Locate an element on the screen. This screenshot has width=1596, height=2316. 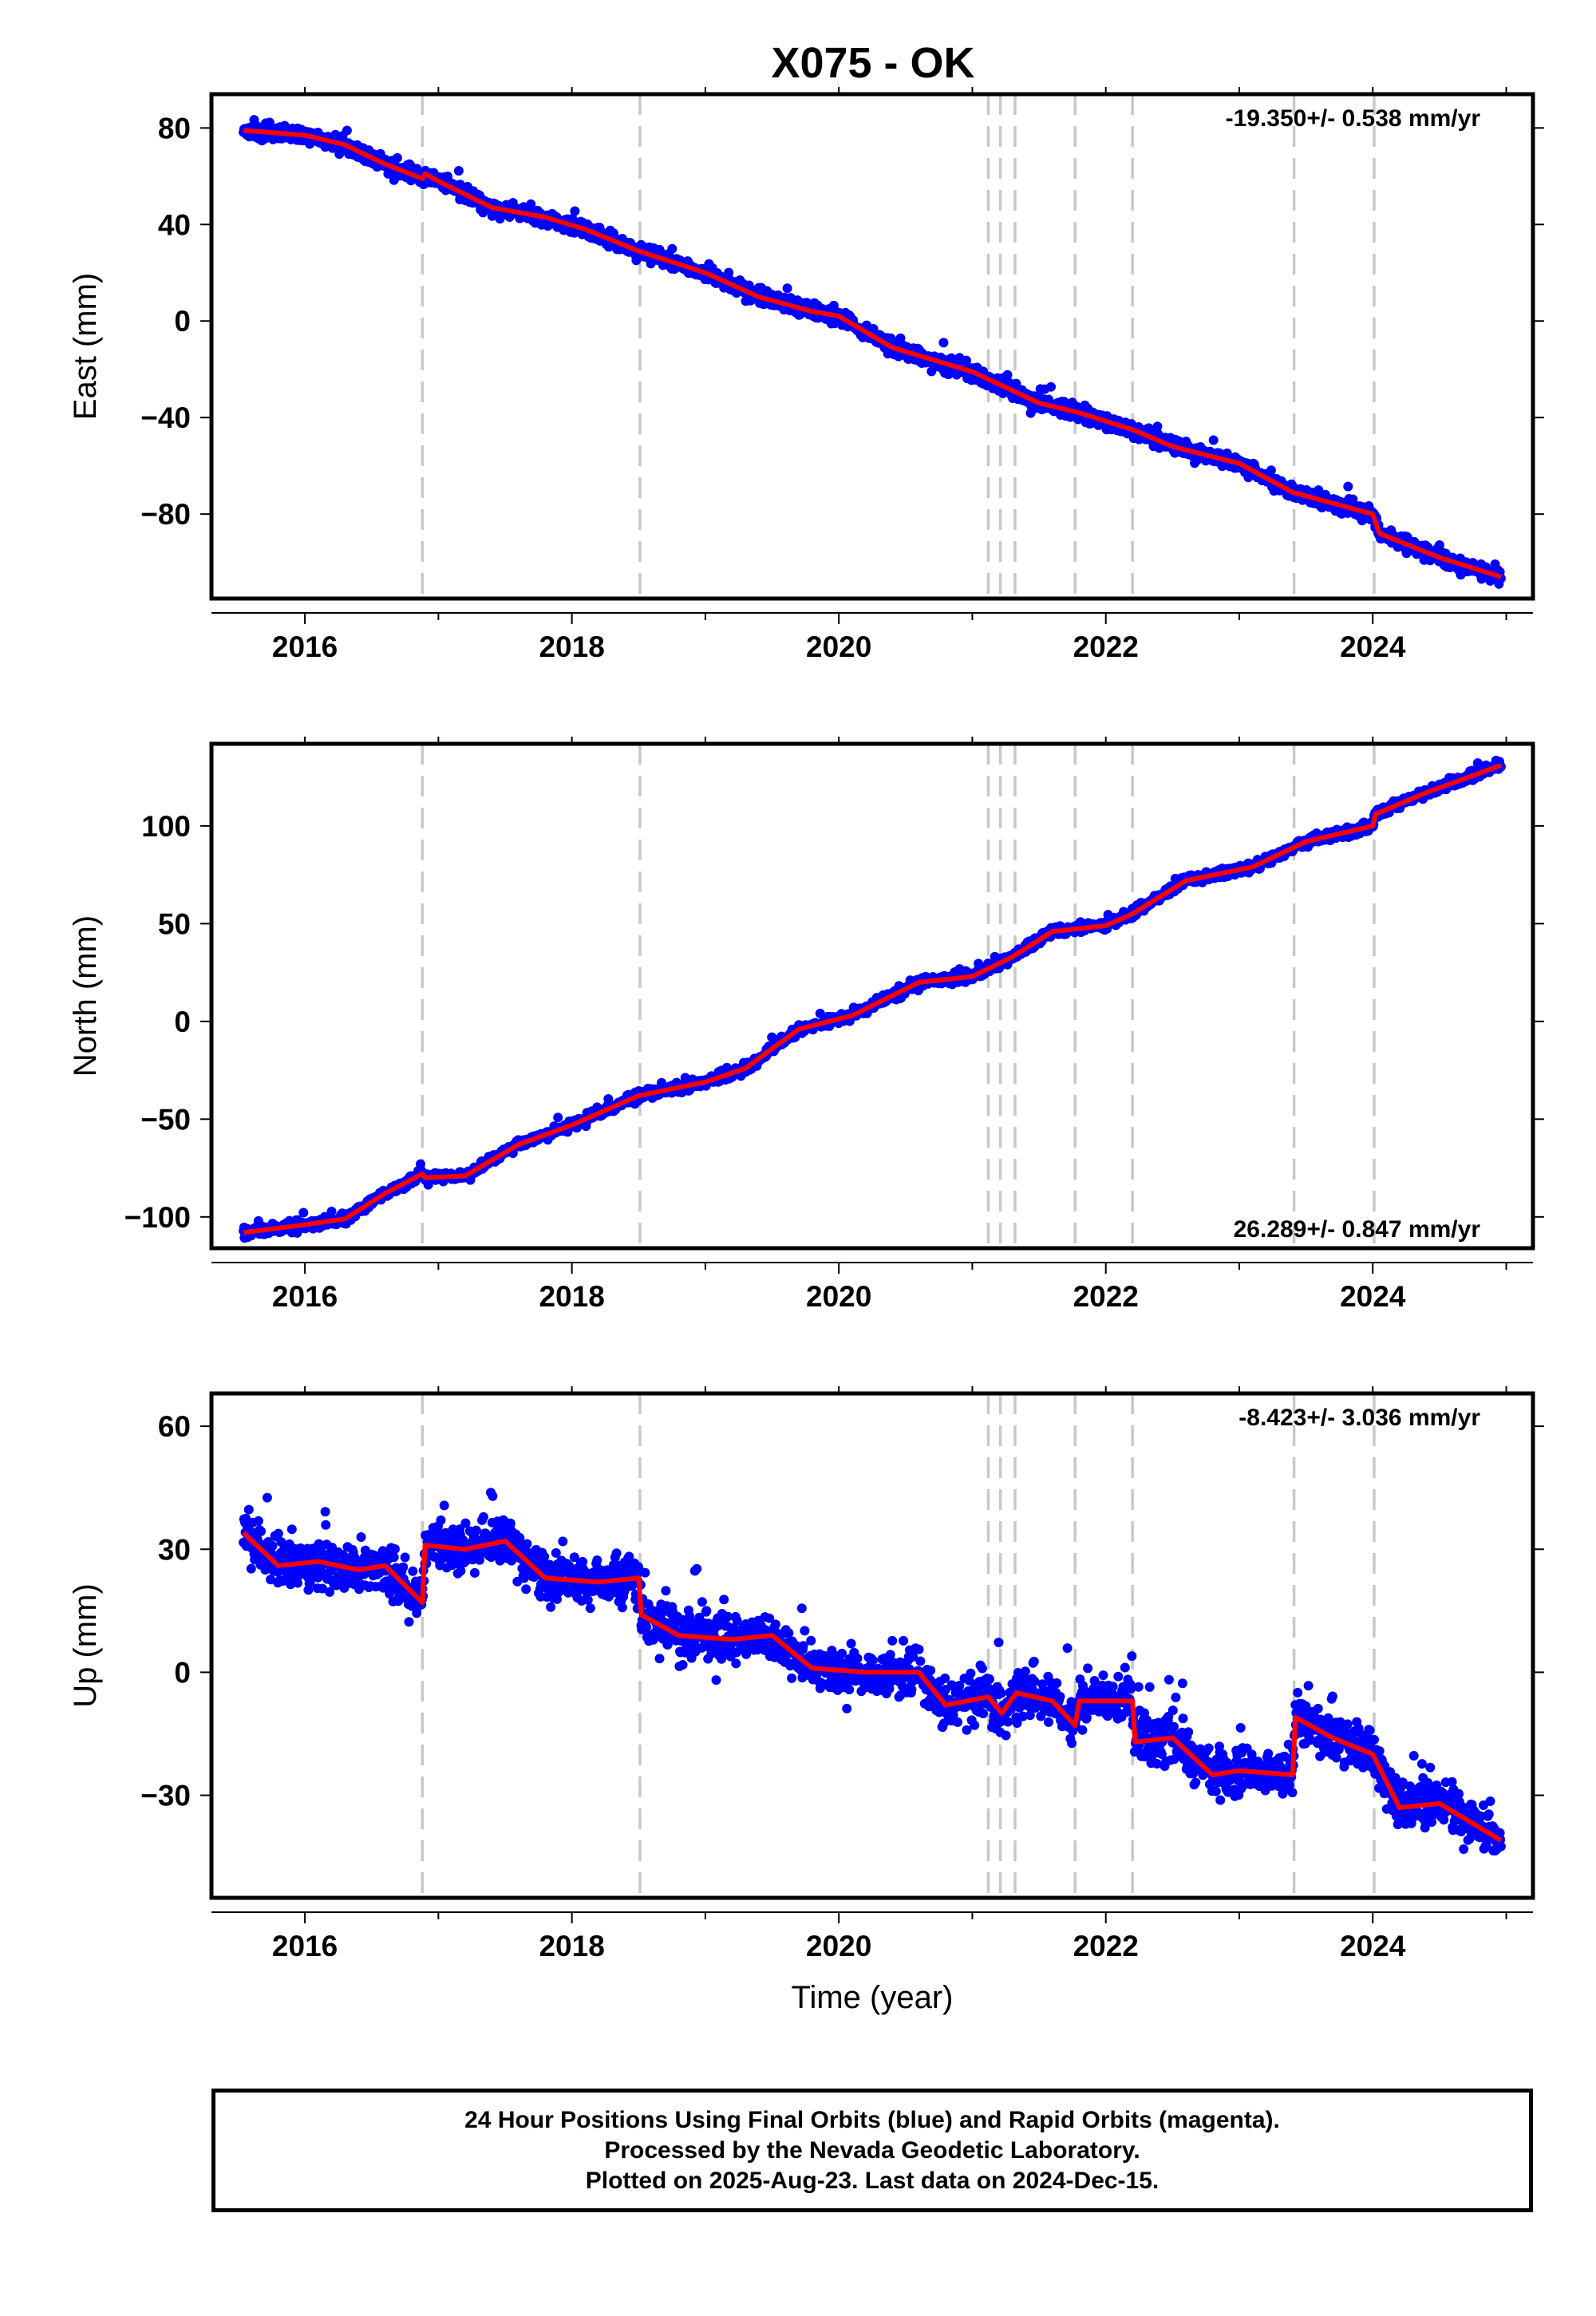
y-tick-label: 40 is located at coordinates (174, 224).